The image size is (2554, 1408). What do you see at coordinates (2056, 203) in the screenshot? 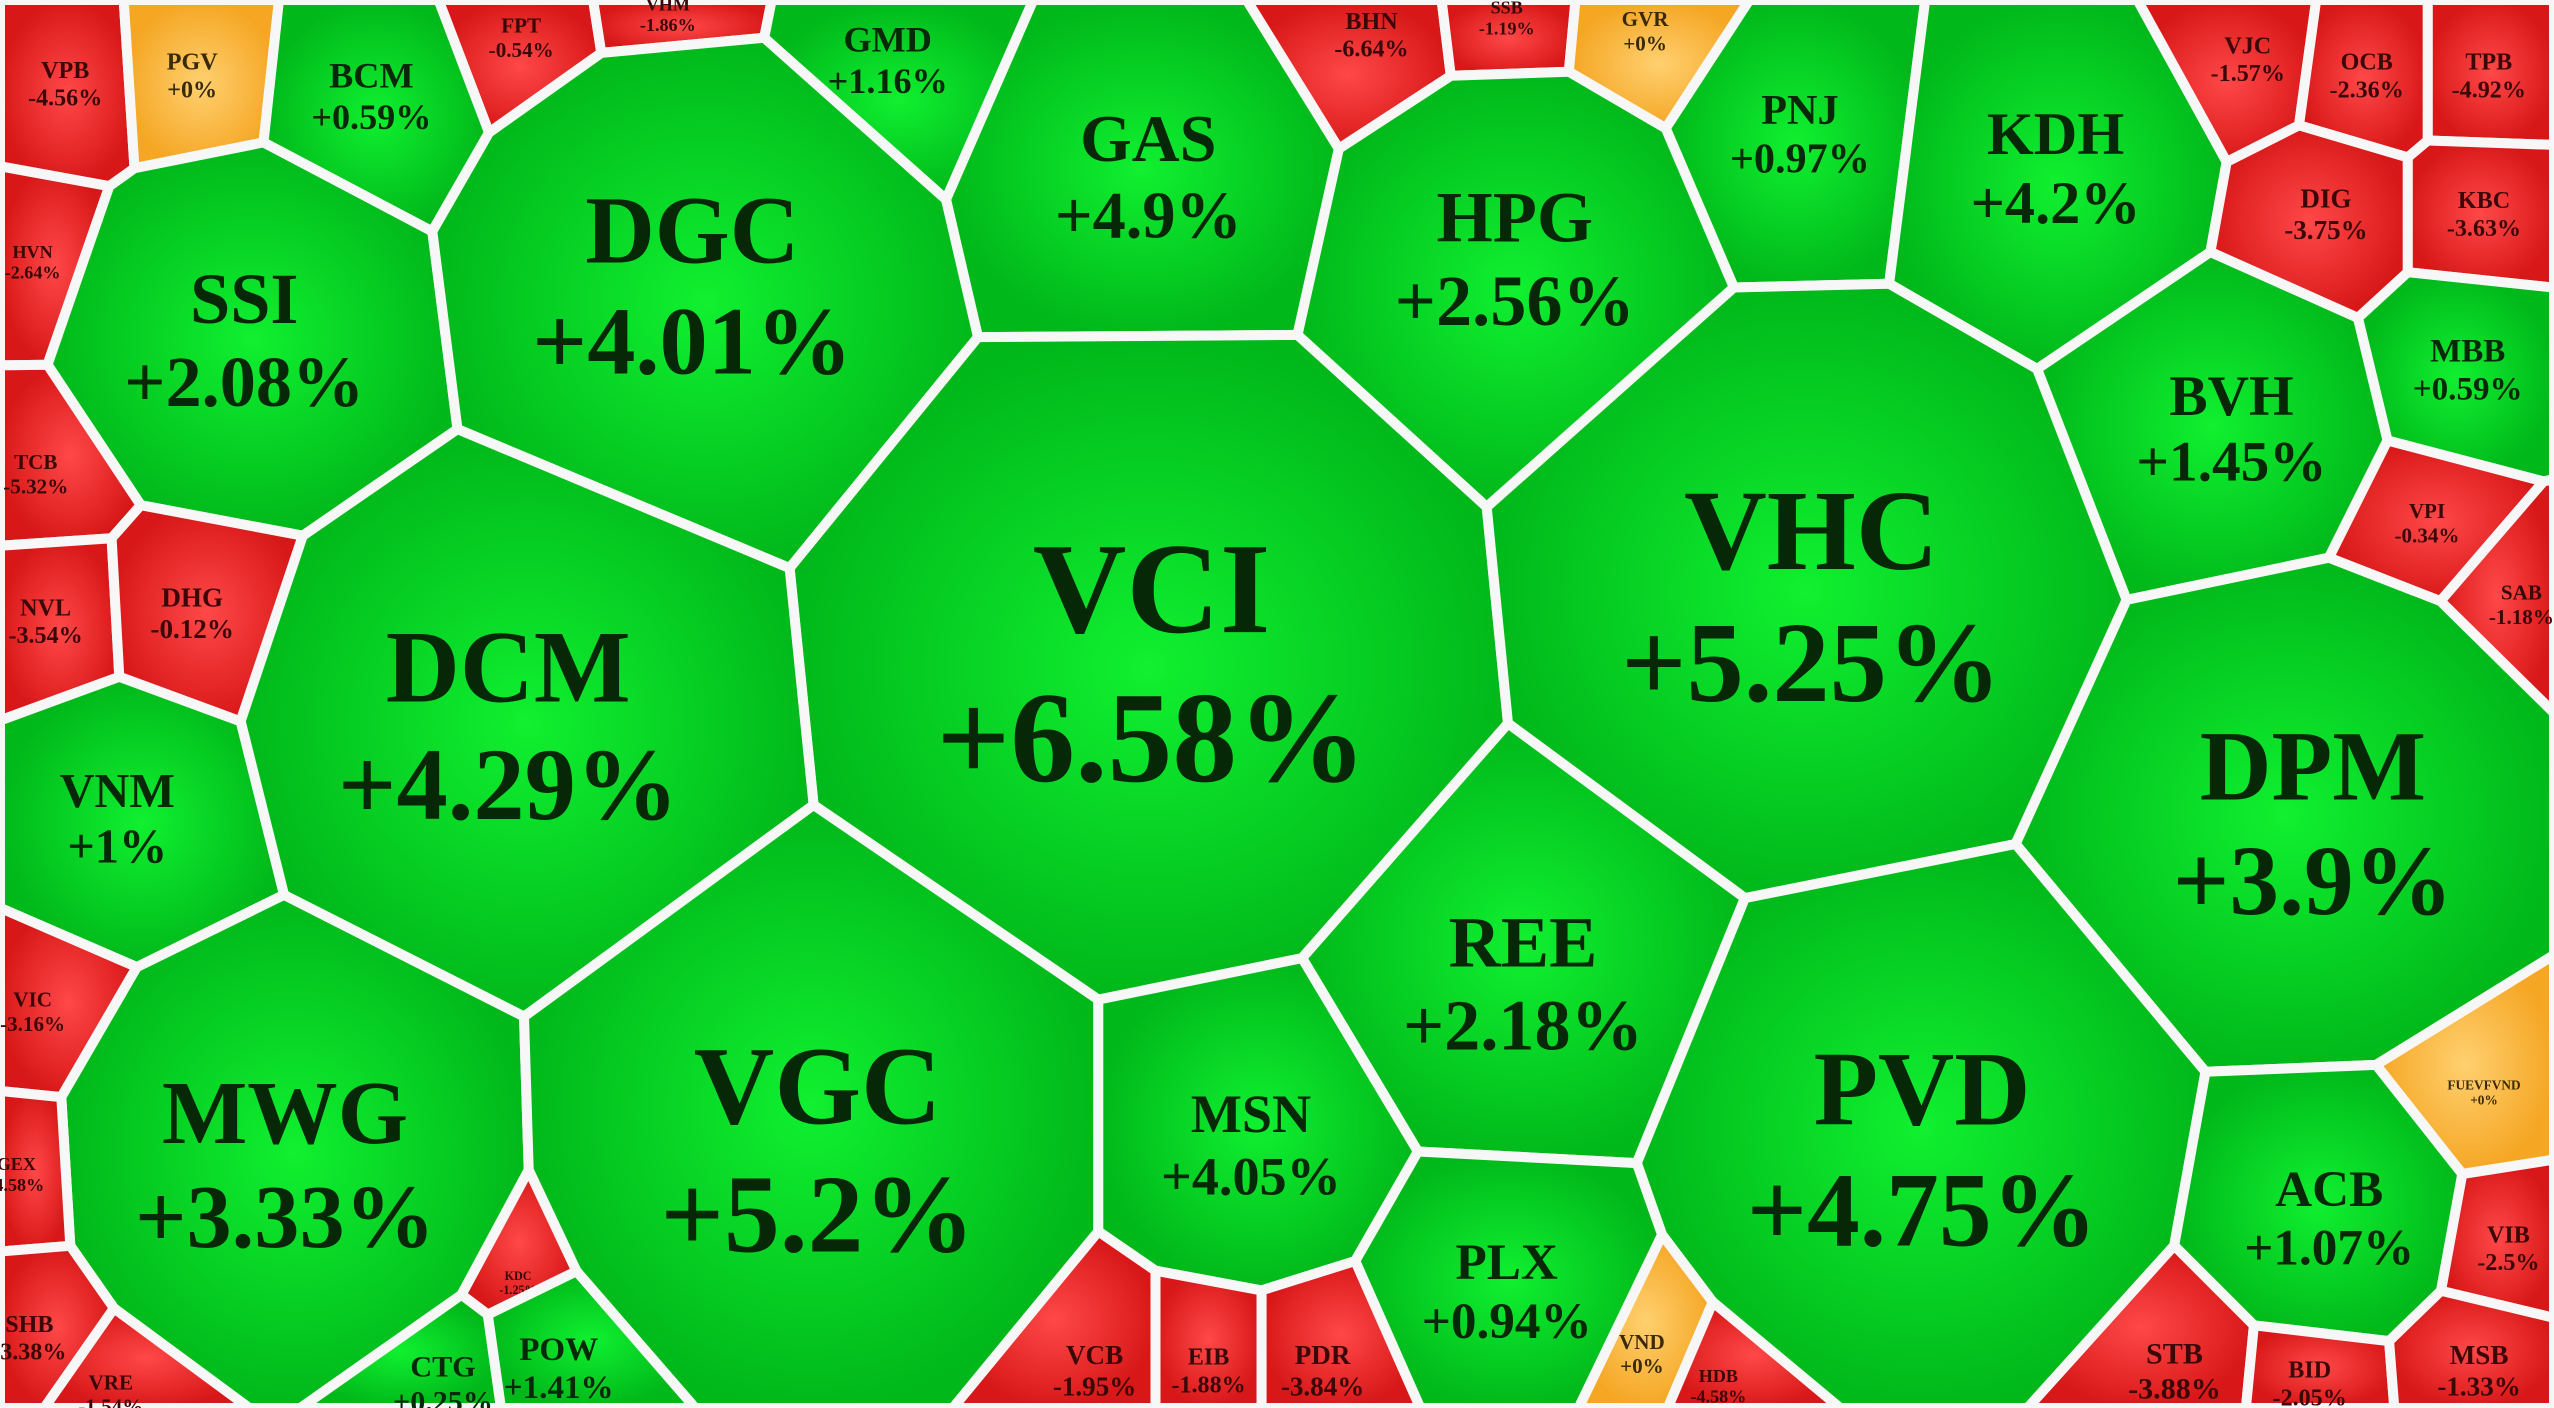
I see `cell-change: +4.2%` at bounding box center [2056, 203].